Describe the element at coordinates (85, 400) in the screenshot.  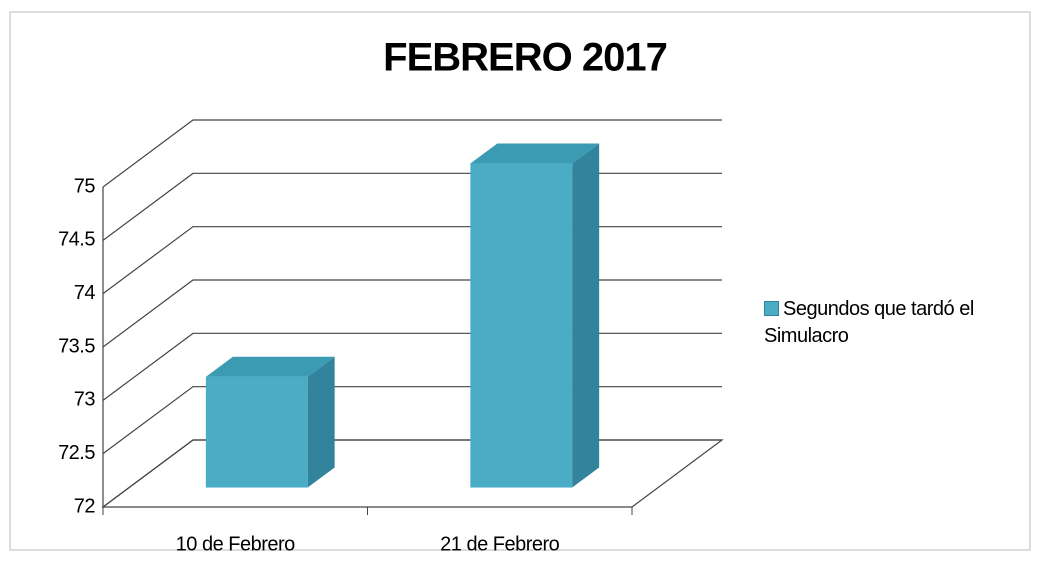
I see `y-tick-label: 73` at that location.